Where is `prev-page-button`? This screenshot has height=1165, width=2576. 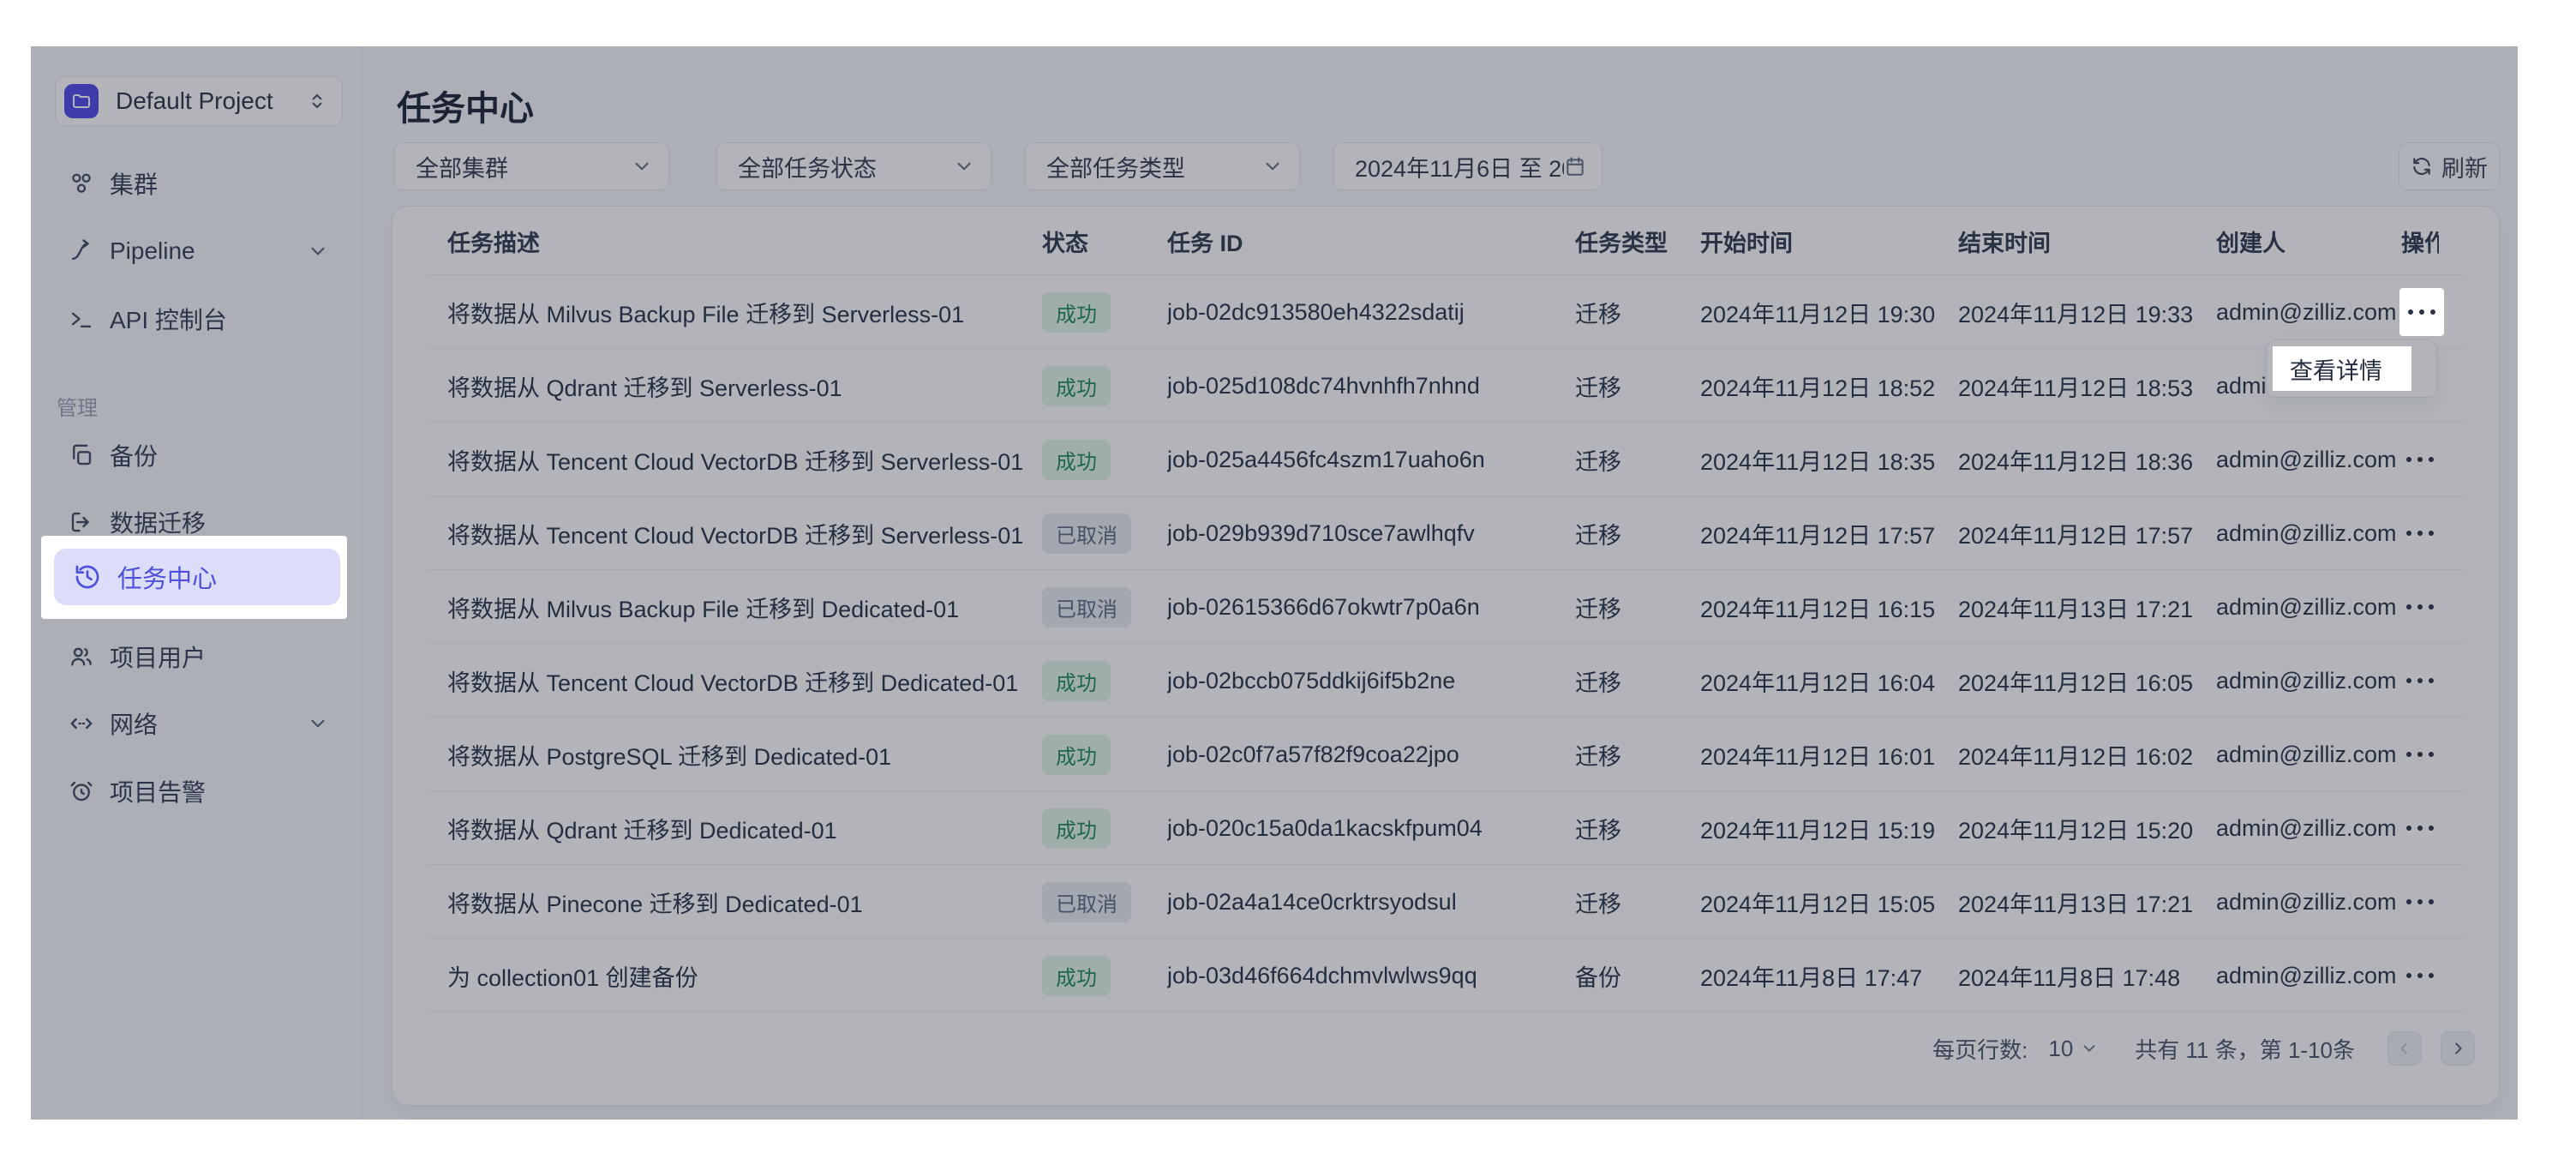 prev-page-button is located at coordinates (2404, 1048).